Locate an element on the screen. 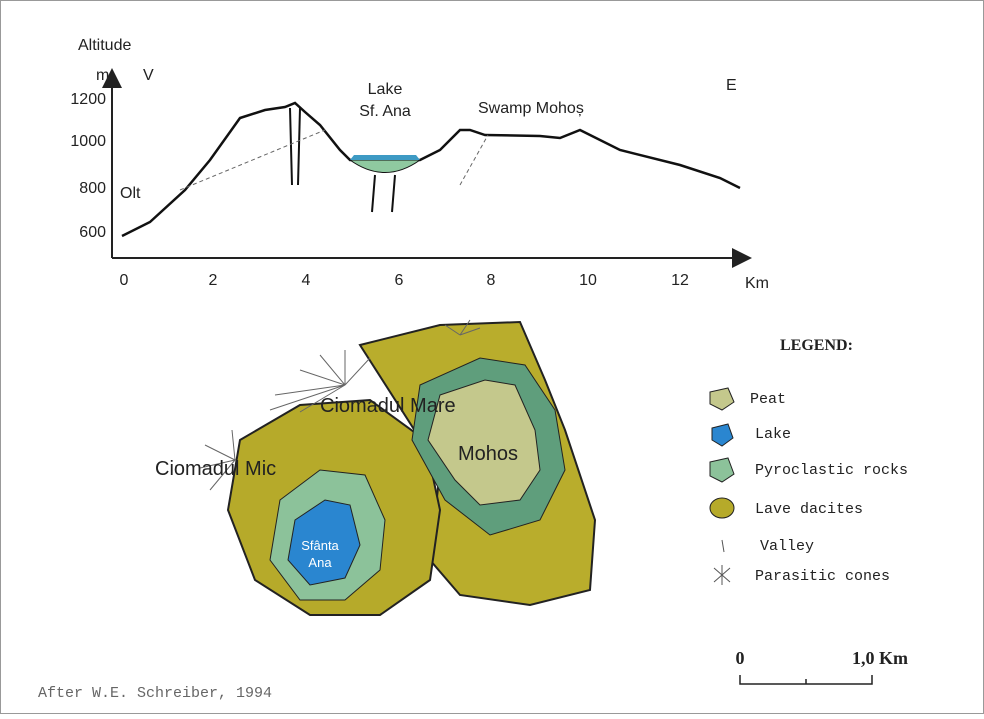 The width and height of the screenshot is (984, 719). legend-label: Valley is located at coordinates (787, 546).